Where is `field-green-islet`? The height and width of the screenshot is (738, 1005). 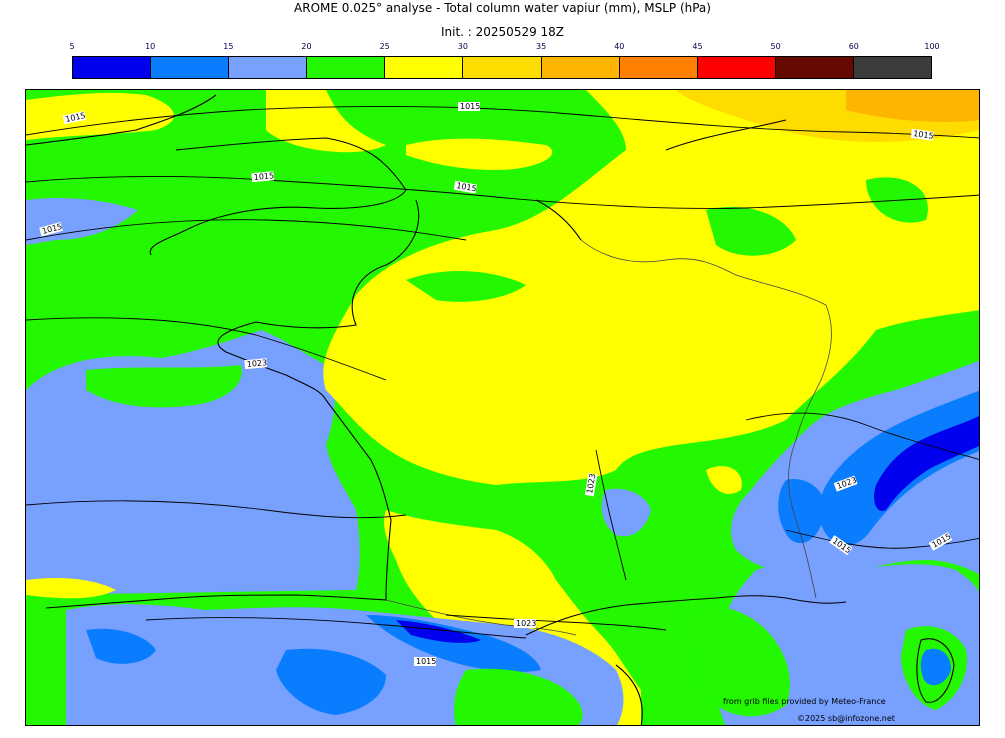
field-green-islet is located at coordinates (164, 386).